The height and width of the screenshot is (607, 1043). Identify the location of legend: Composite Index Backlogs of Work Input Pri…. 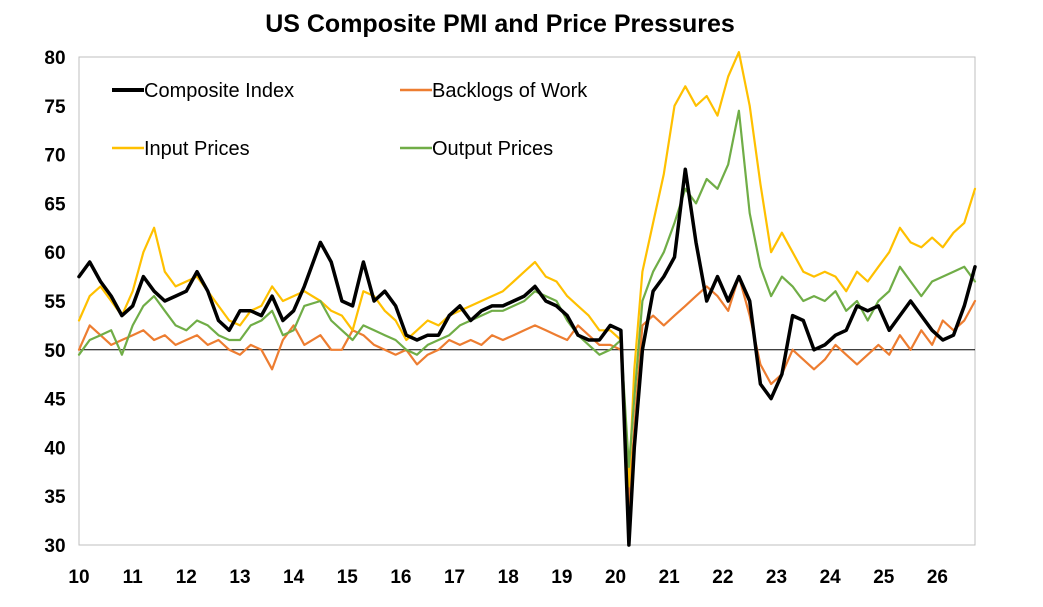
(350, 120).